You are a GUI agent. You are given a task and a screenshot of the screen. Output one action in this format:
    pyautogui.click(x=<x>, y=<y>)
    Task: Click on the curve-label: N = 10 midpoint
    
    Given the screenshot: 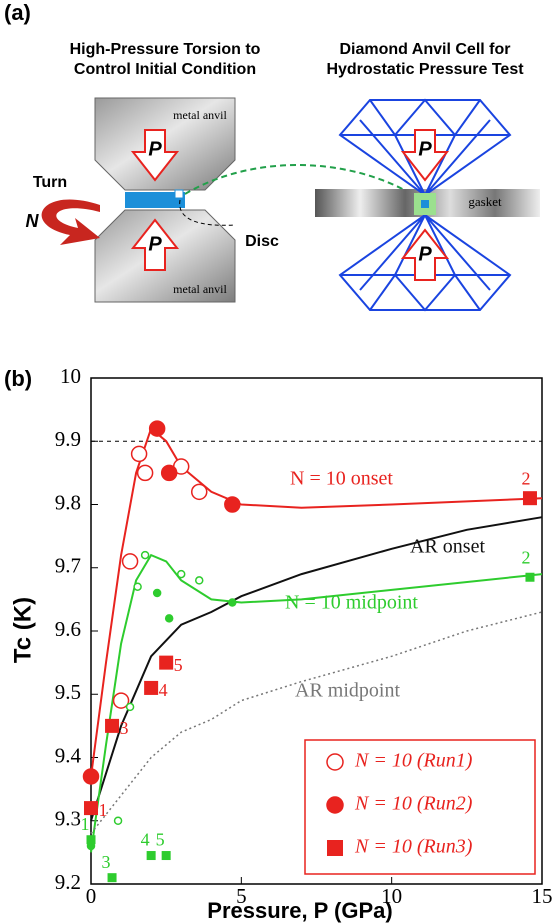 What is the action you would take?
    pyautogui.click(x=351, y=603)
    